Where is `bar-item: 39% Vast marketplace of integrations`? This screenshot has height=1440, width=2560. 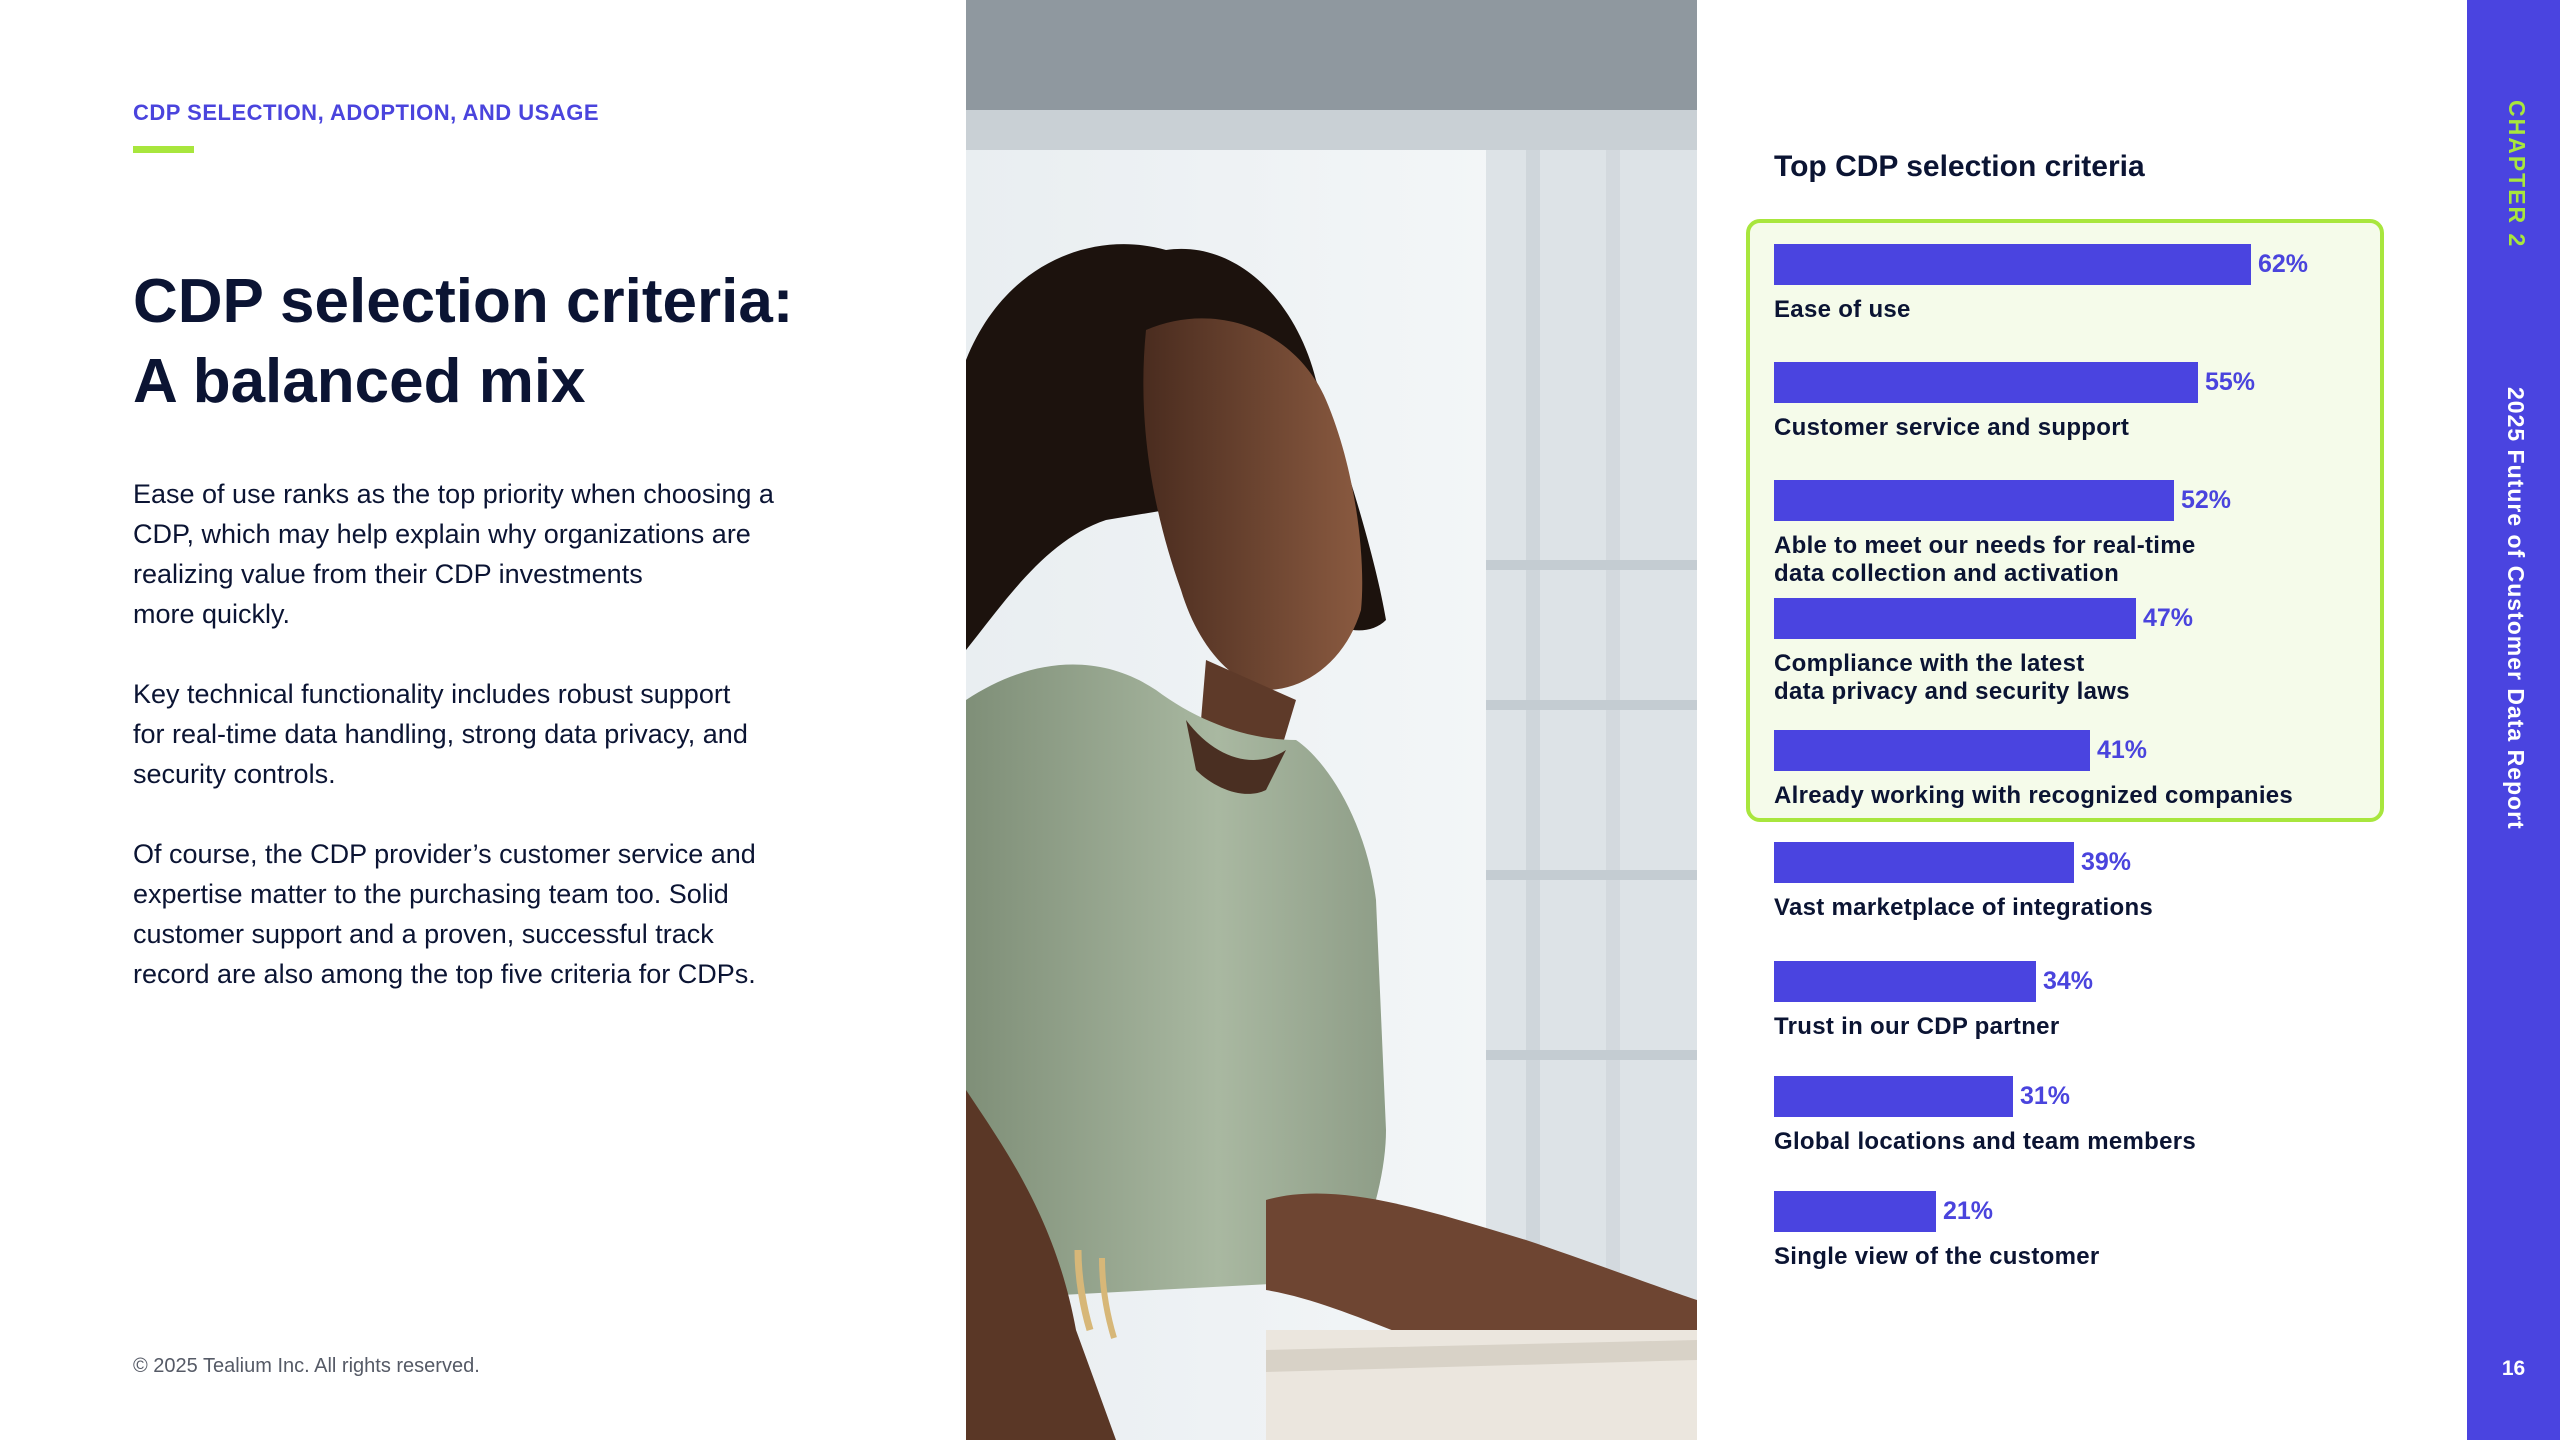
bar-item: 39% Vast marketplace of integrations is located at coordinates (2084, 882).